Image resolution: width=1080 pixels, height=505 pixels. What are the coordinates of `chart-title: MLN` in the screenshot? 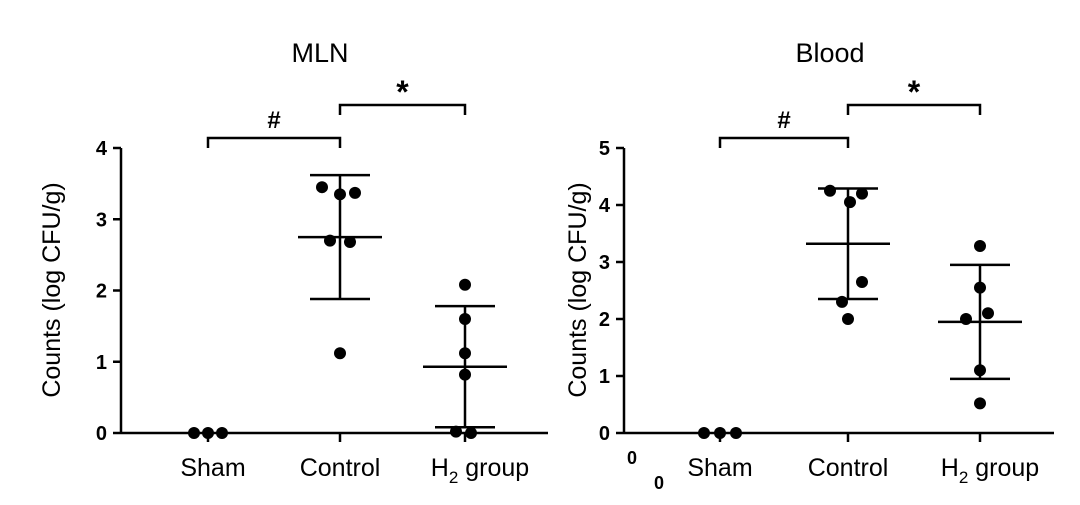 It's located at (319, 53).